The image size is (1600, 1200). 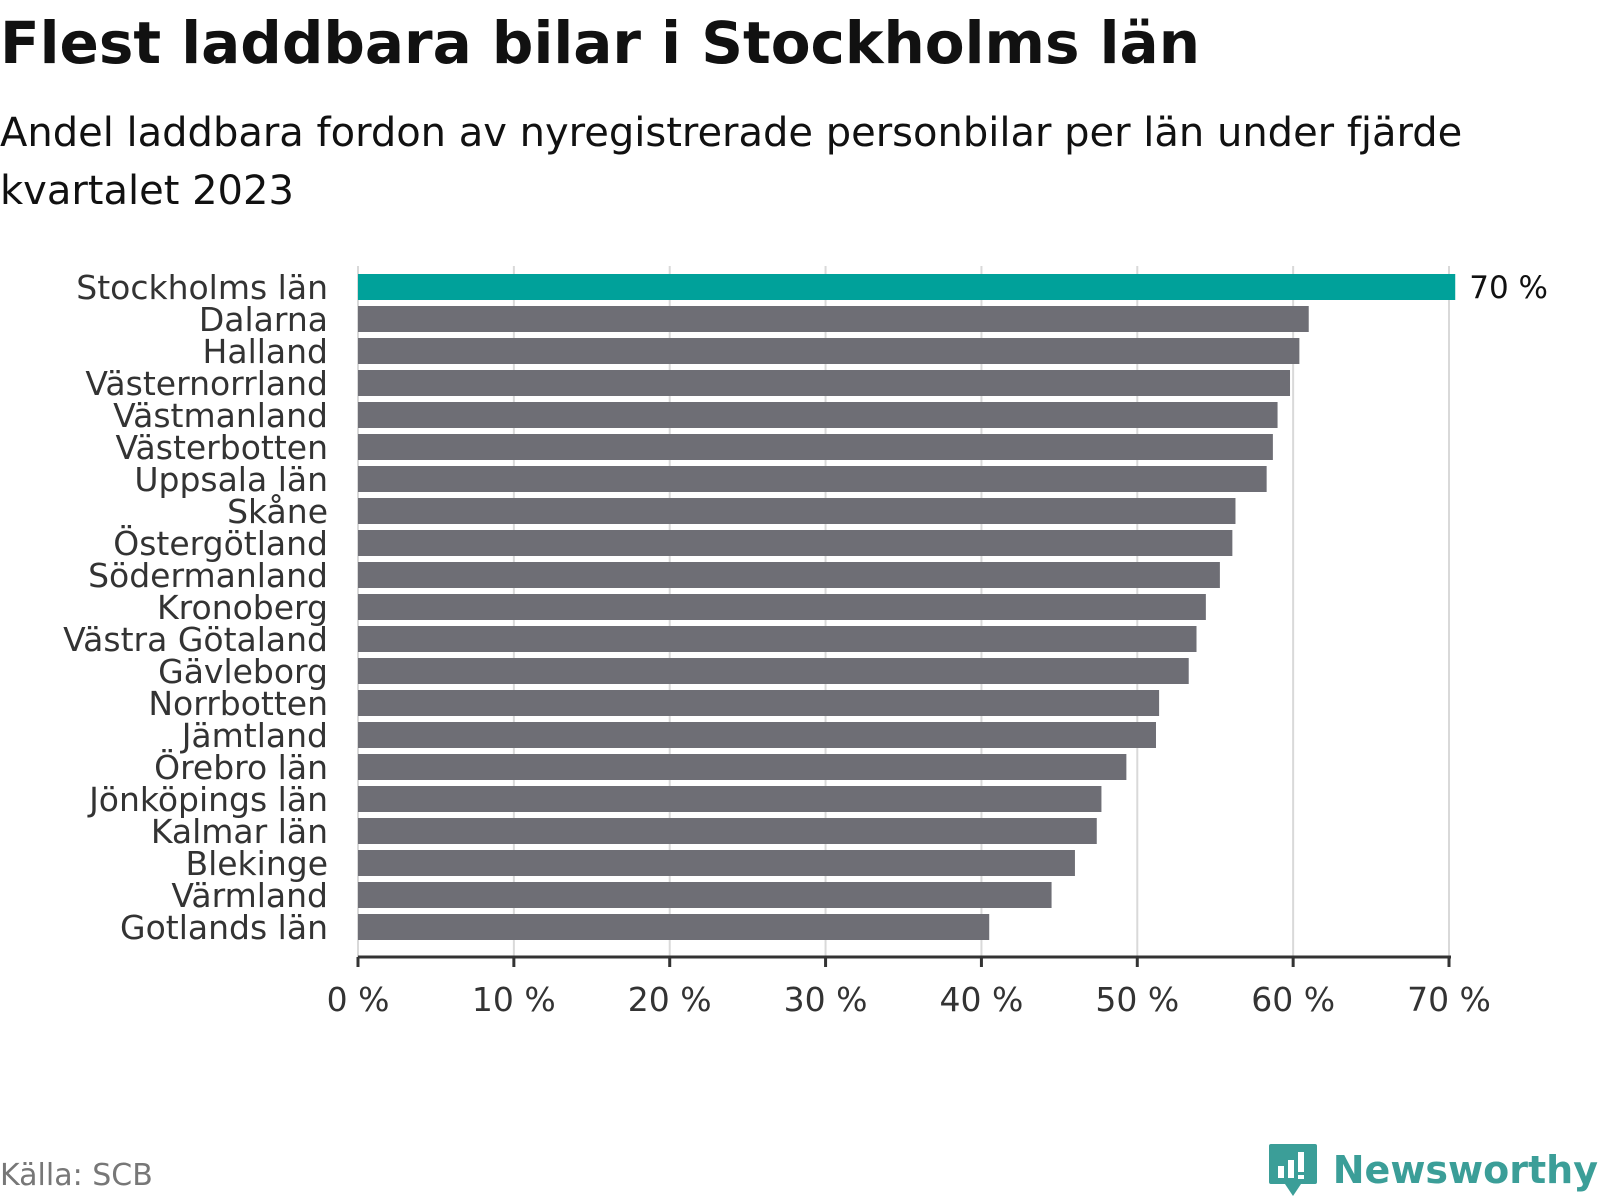 I want to click on category-label: Östergötland, so click(x=220, y=543).